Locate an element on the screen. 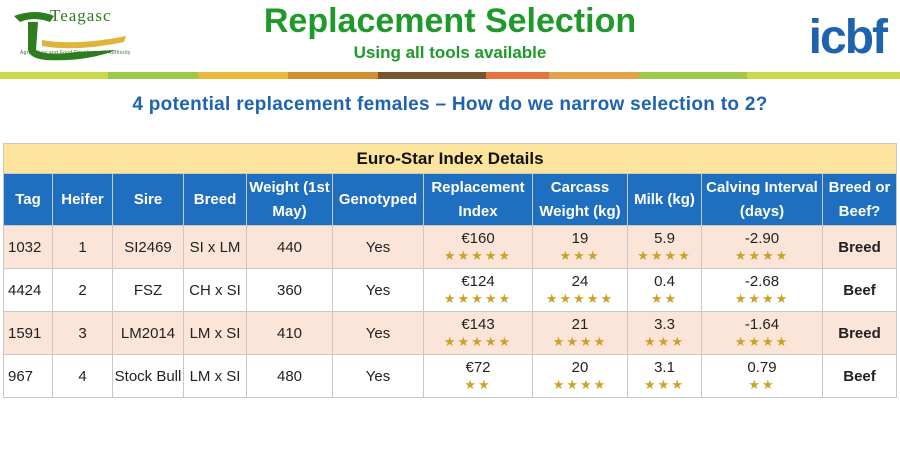 This screenshot has width=900, height=450. carcass-weight-cell-value: 24 is located at coordinates (580, 281).